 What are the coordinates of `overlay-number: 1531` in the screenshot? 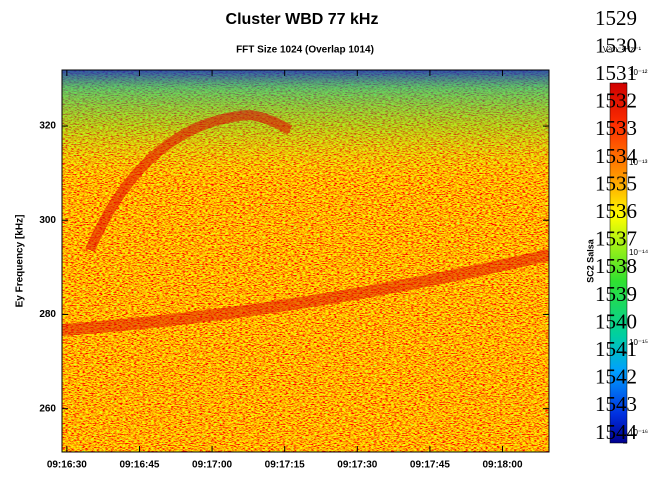 It's located at (616, 73).